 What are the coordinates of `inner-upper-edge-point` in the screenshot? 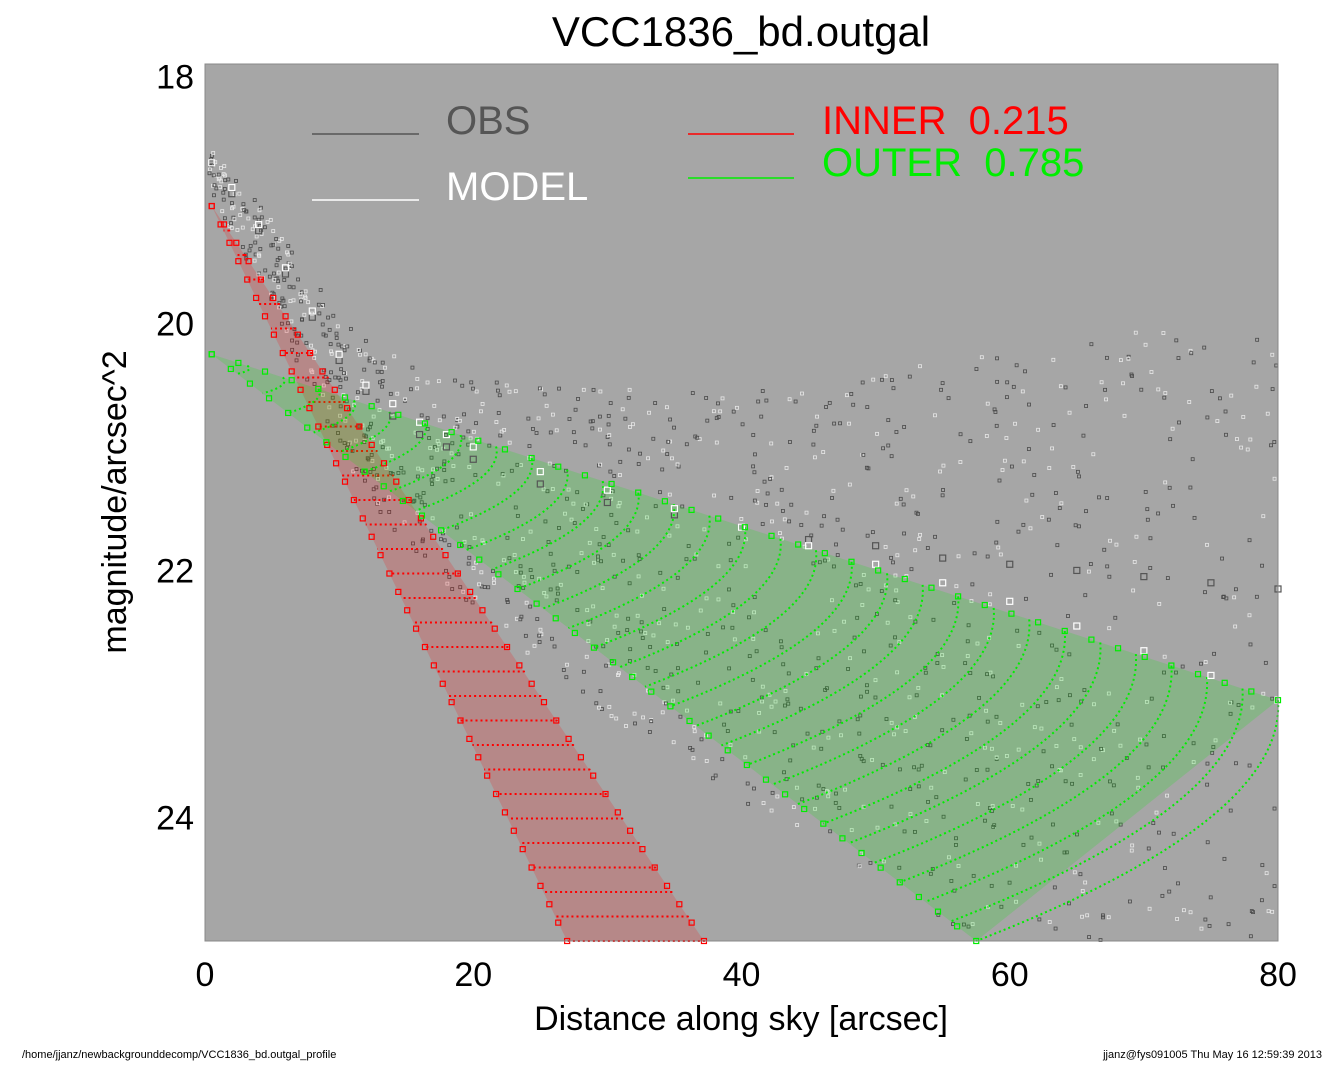 It's located at (617, 812).